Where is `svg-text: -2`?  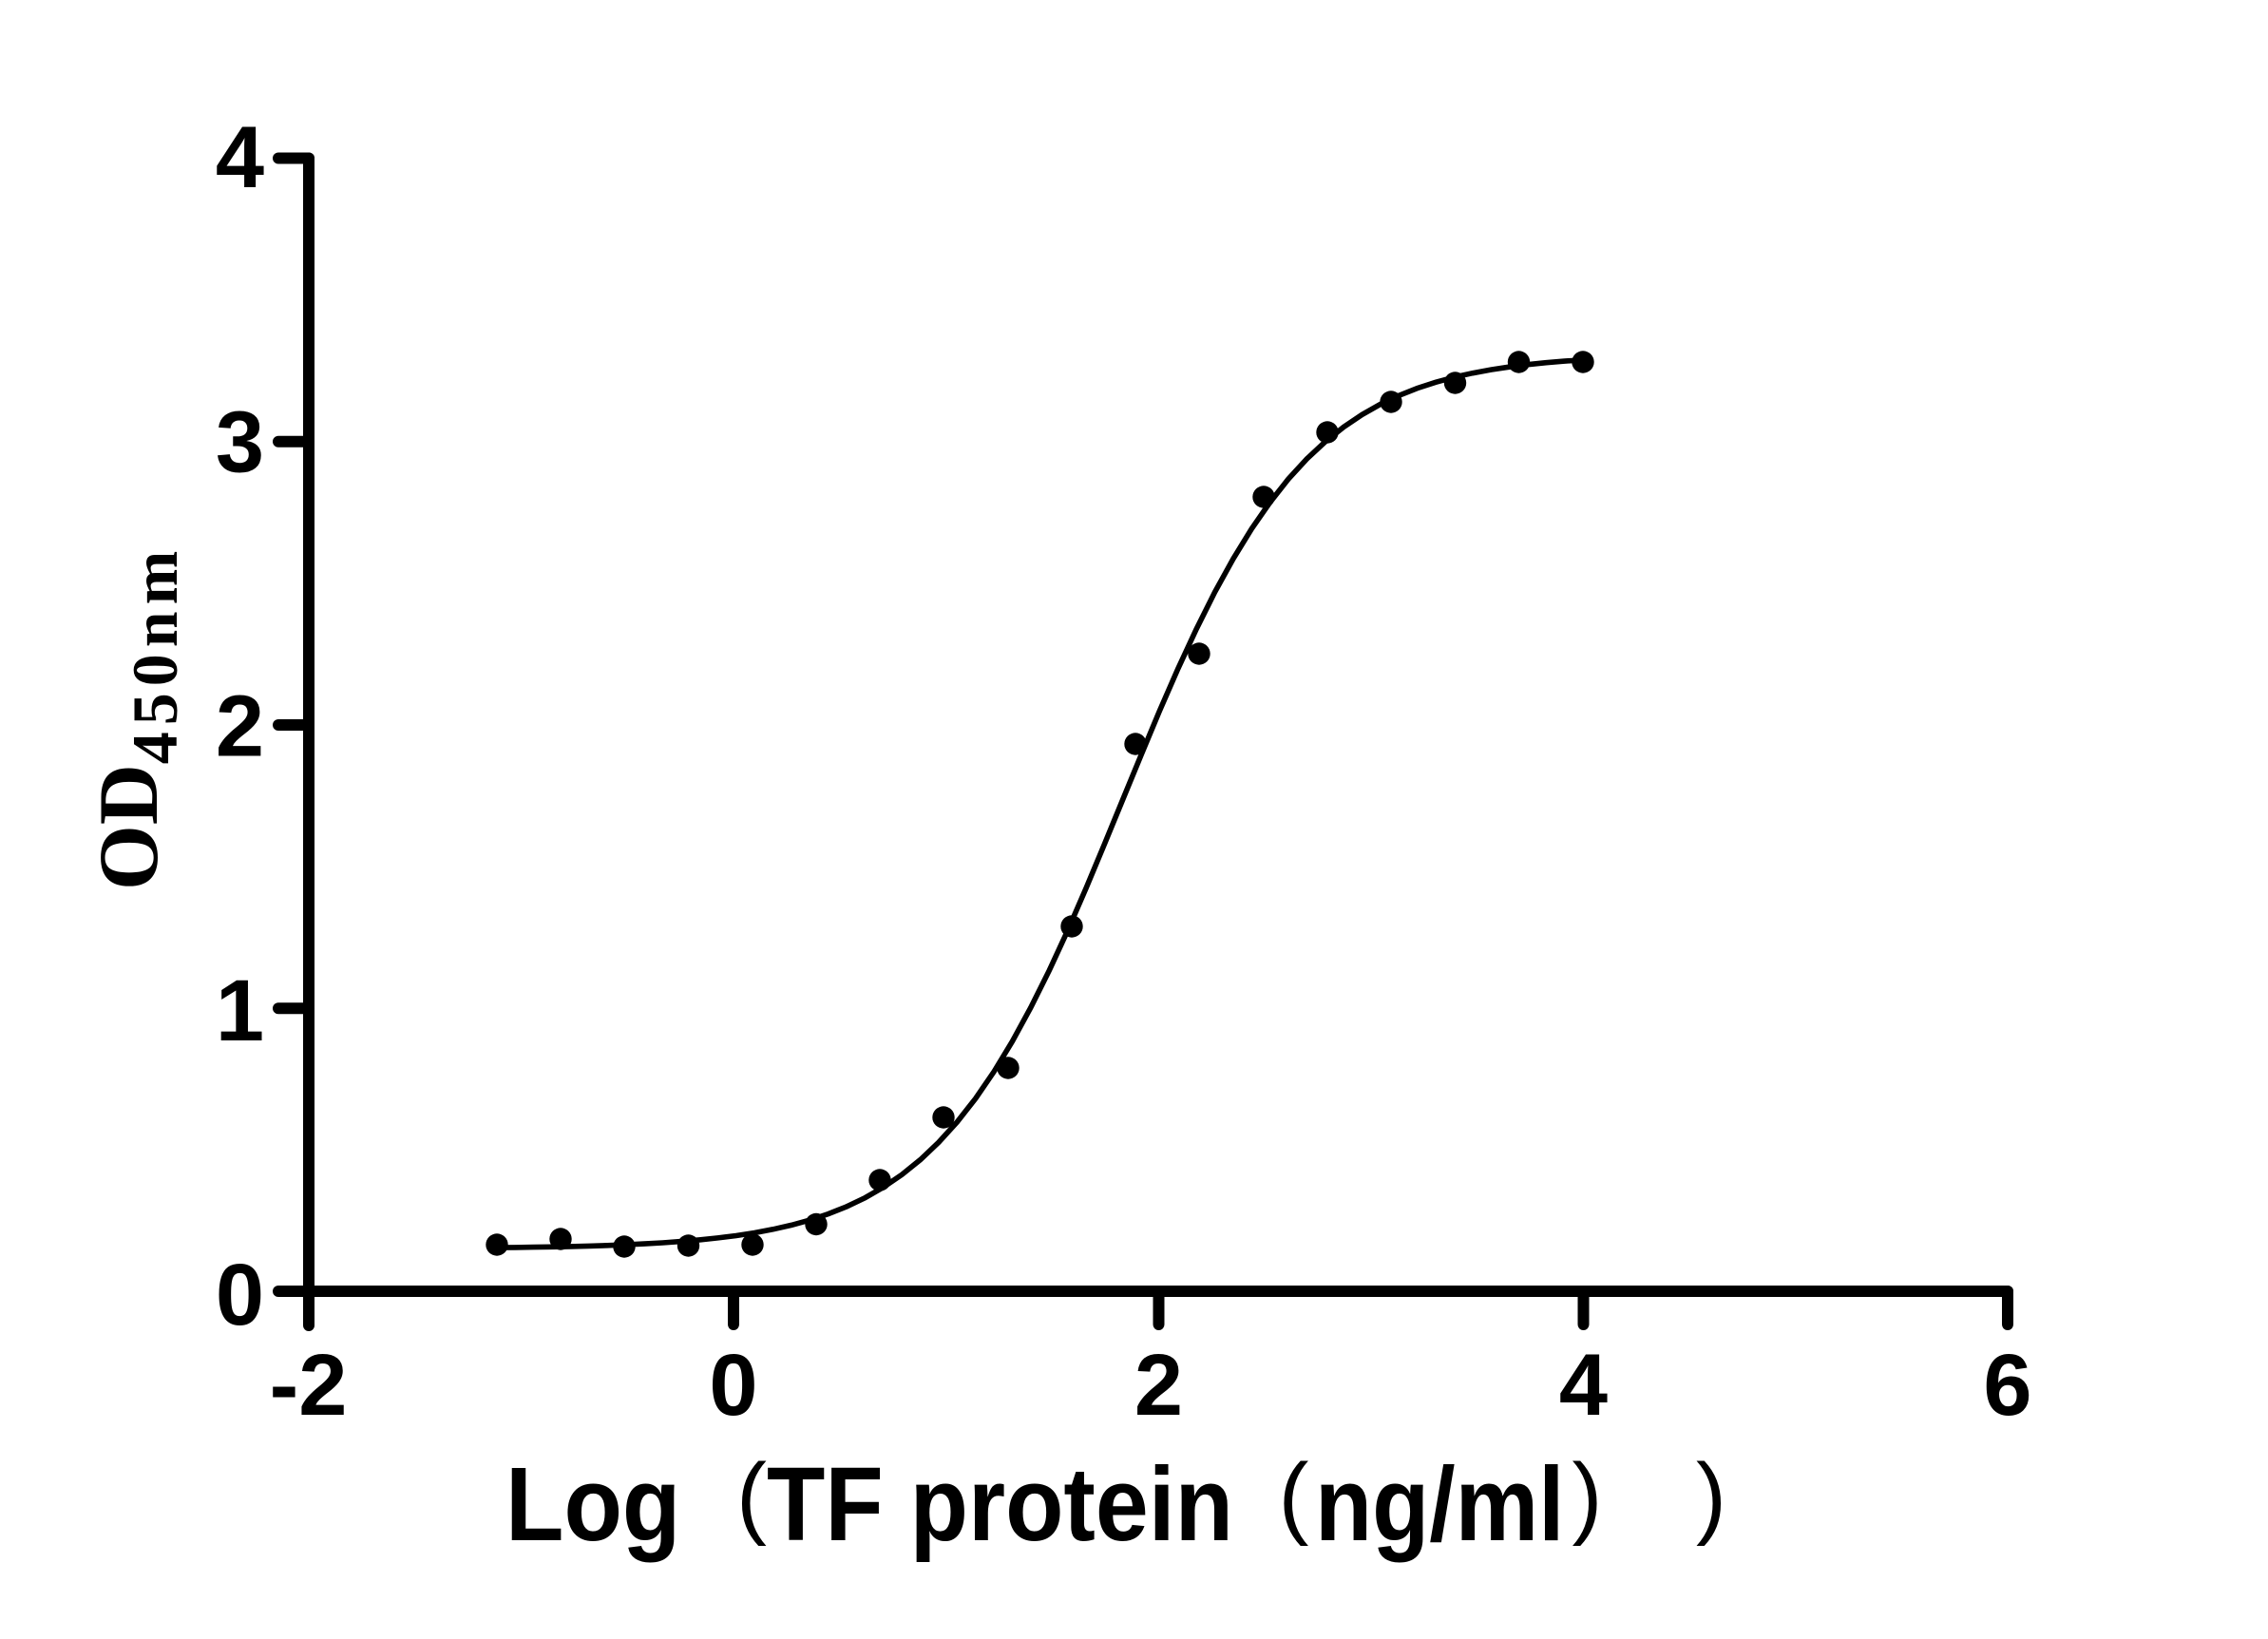
svg-text: -2 is located at coordinates (309, 1385).